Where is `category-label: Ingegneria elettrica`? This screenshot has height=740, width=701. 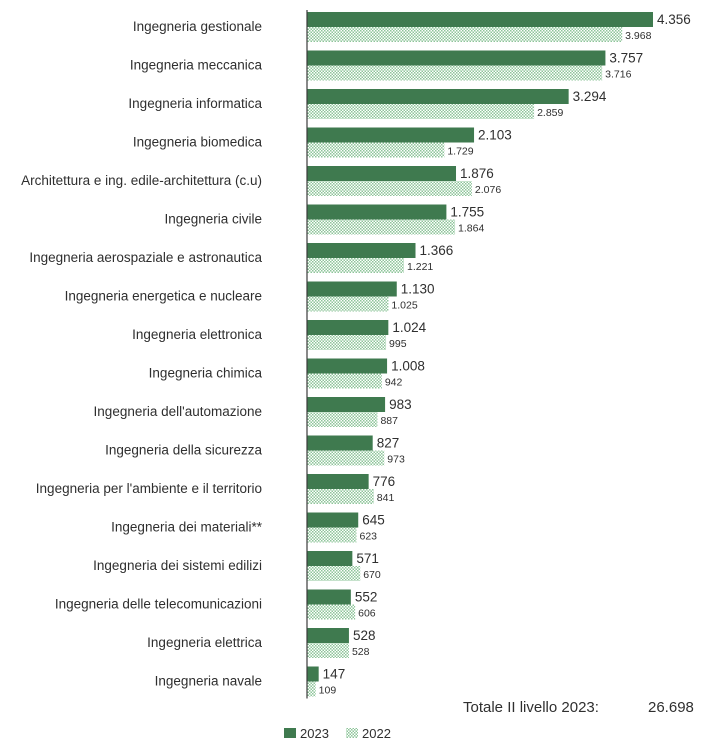
category-label: Ingegneria elettrica is located at coordinates (204, 642).